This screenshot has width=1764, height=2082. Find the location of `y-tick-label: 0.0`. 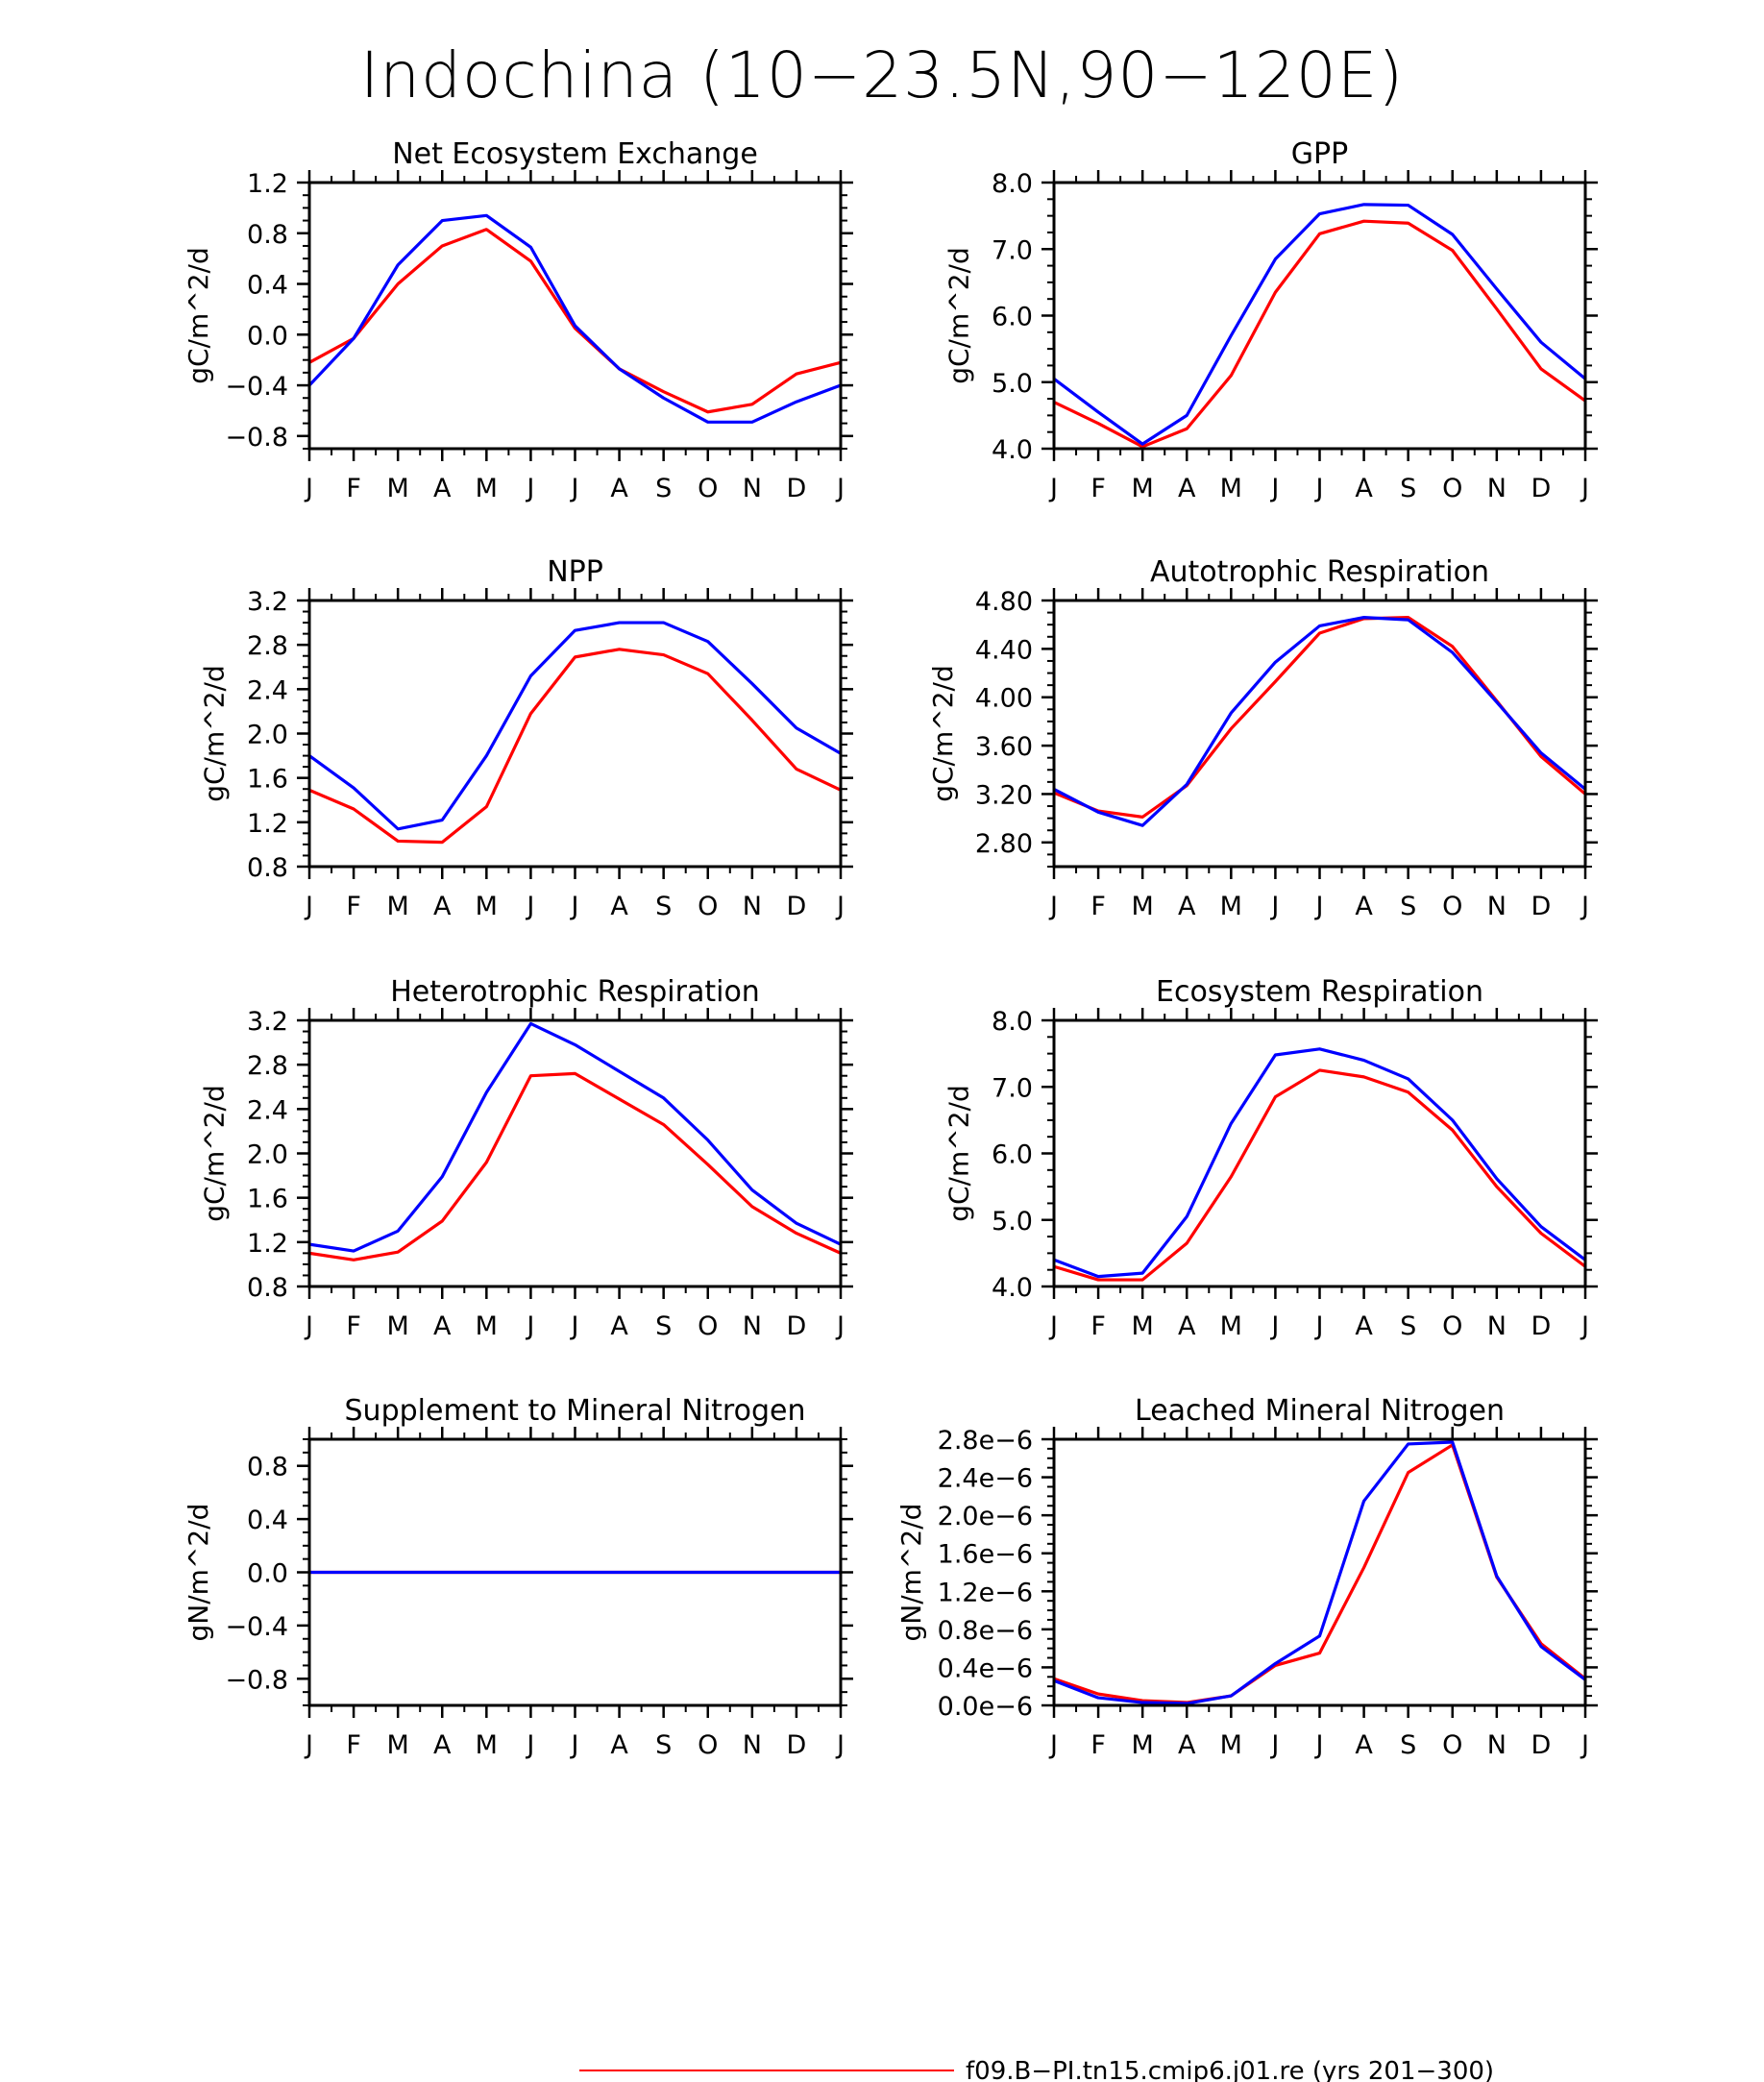

y-tick-label: 0.0 is located at coordinates (267, 1574).